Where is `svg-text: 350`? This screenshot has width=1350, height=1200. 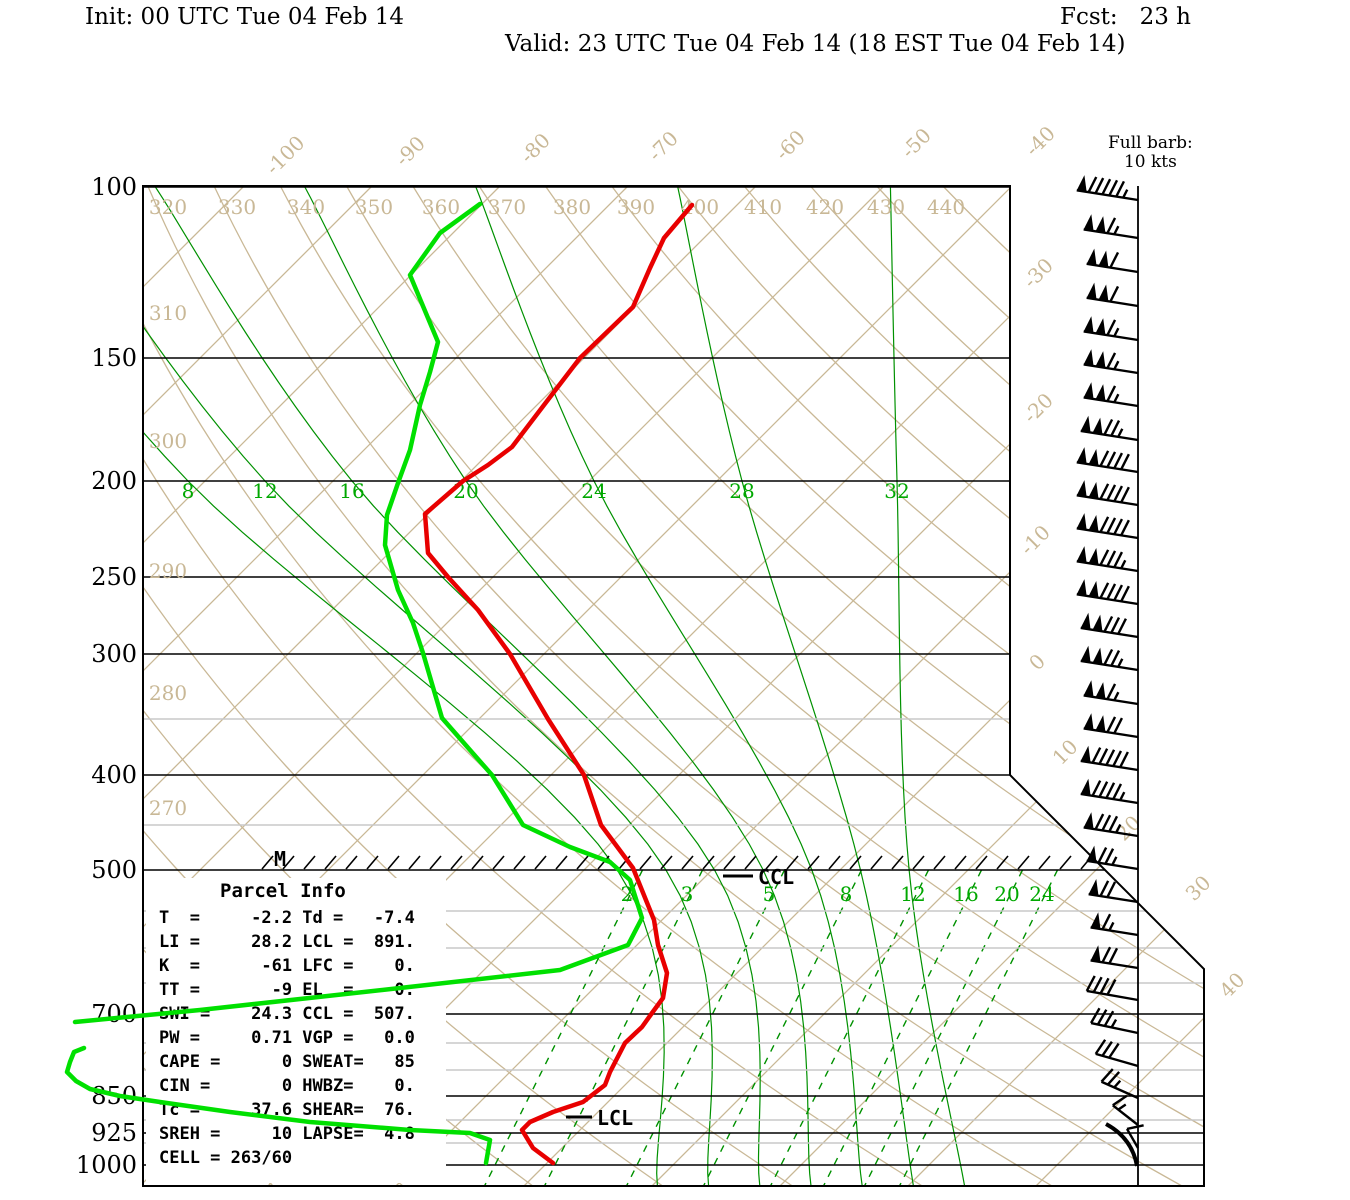
svg-text: 350 is located at coordinates (374, 207).